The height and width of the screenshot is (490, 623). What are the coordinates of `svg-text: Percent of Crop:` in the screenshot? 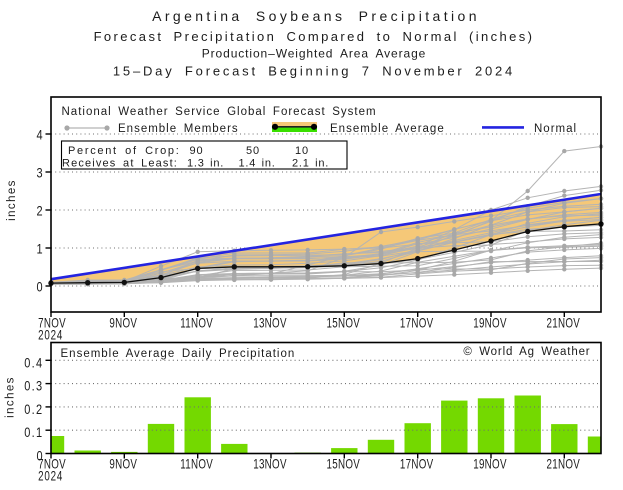 It's located at (124, 151).